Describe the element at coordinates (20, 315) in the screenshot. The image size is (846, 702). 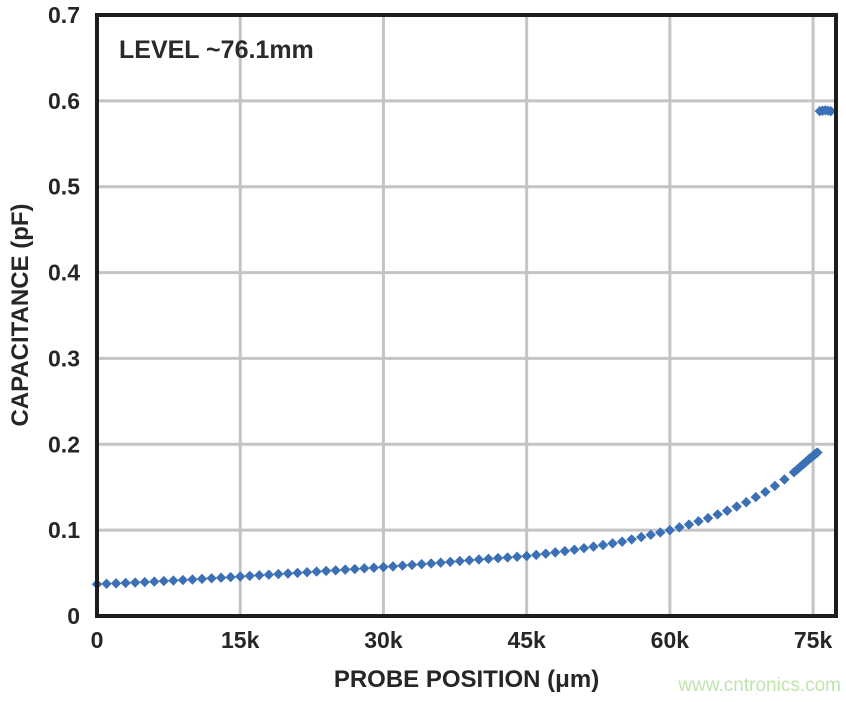
I see `y-axis-title: CAPACITANCE (pF)` at that location.